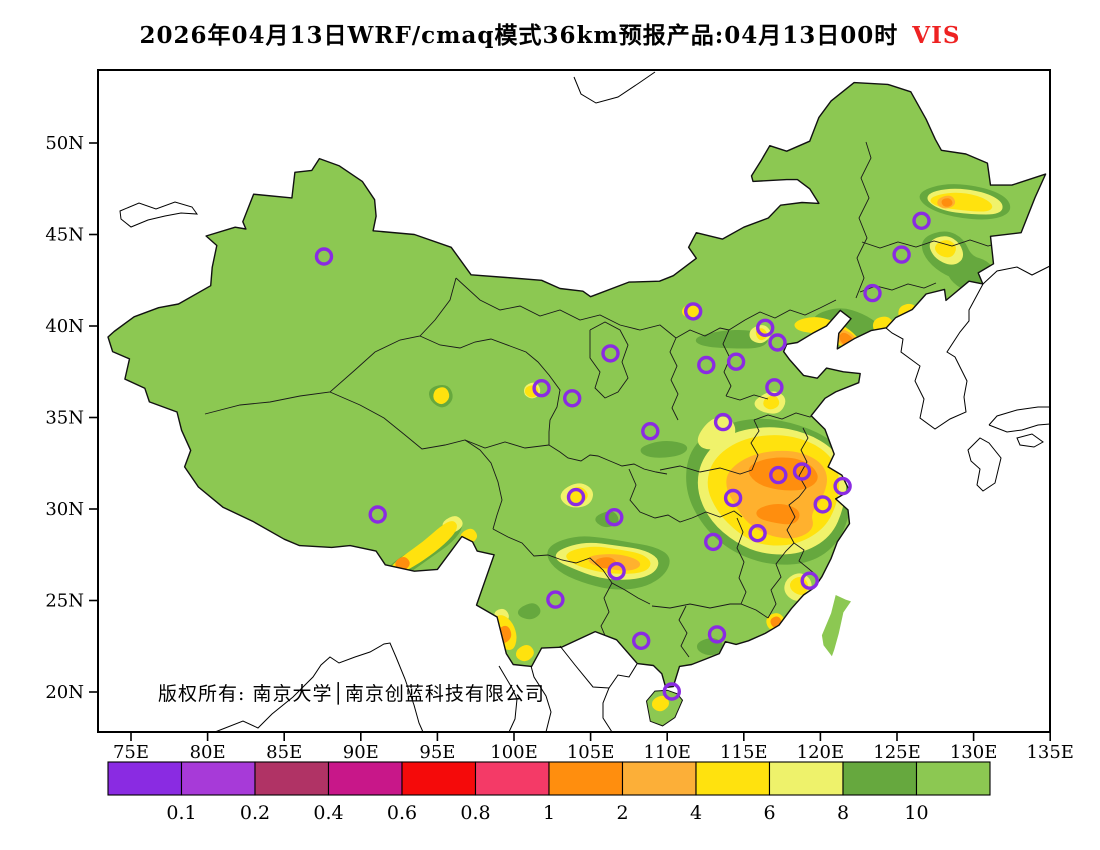 Image resolution: width=1100 pixels, height=850 pixels. What do you see at coordinates (706, 365) in the screenshot?
I see `city-marker-taiyuan` at bounding box center [706, 365].